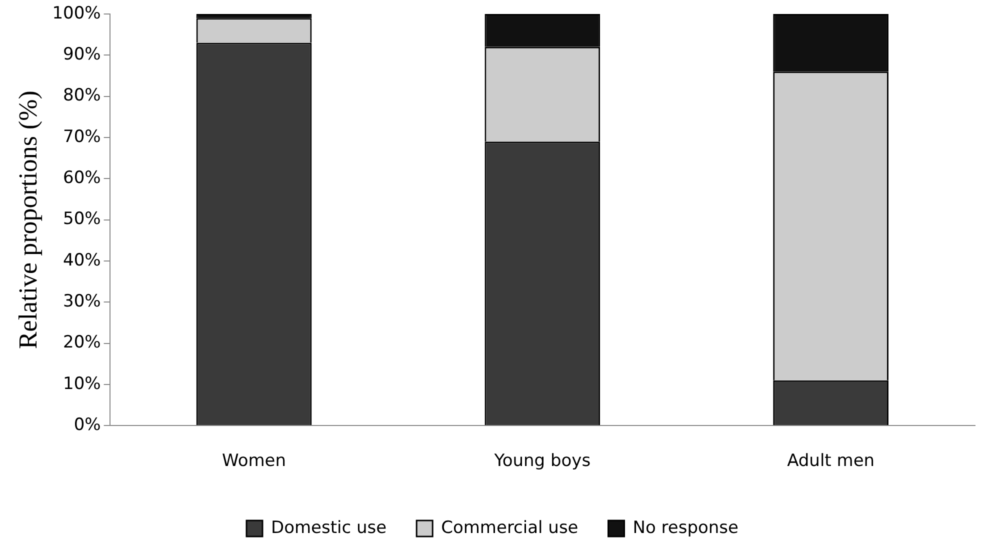  What do you see at coordinates (82, 96) in the screenshot?
I see `y-tick-label: 80%` at bounding box center [82, 96].